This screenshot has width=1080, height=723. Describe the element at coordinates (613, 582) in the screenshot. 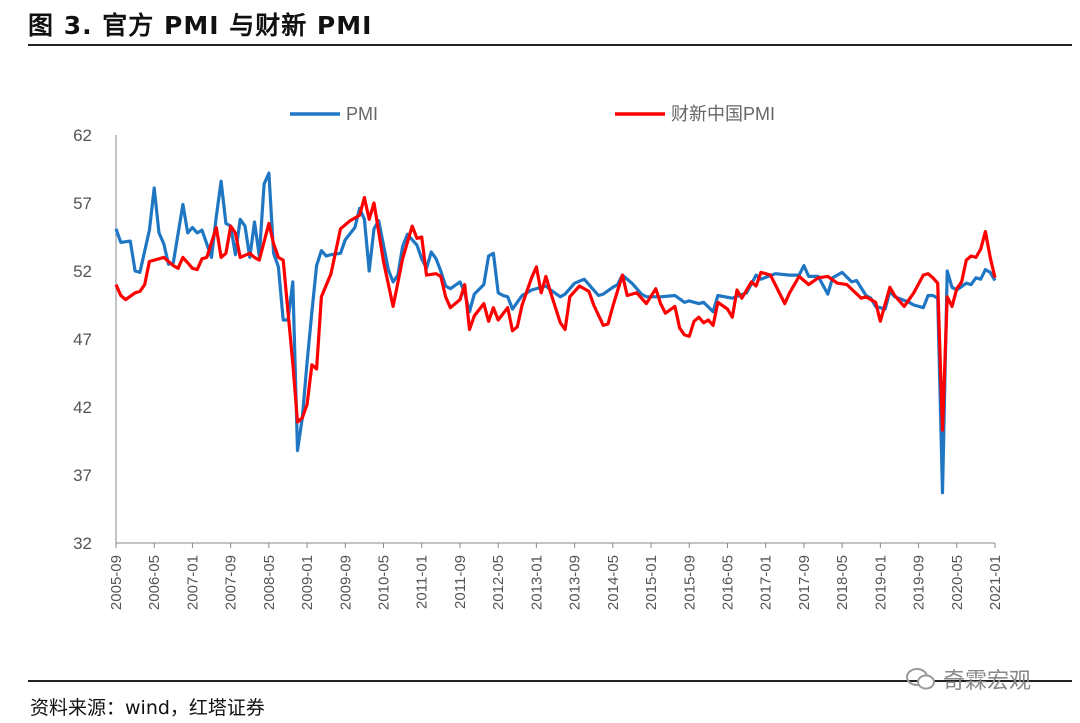

I see `x-tick-label: 2014-05` at that location.